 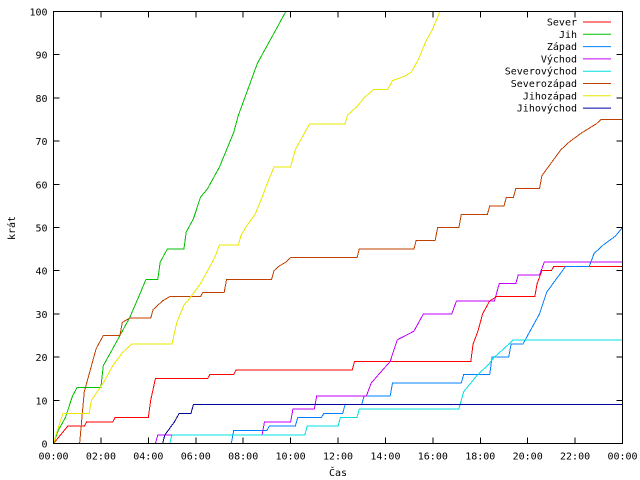 What do you see at coordinates (547, 109) in the screenshot?
I see `legend-label: Jihovýchod` at bounding box center [547, 109].